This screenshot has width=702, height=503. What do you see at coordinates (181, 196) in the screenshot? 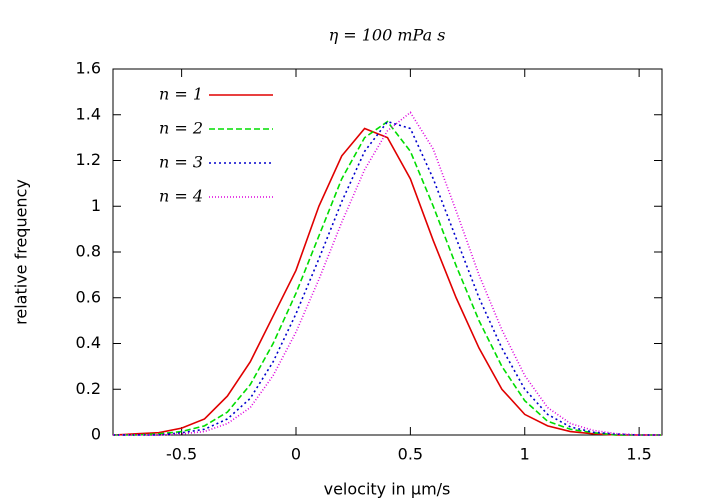
I see `legend-label: n = 4` at bounding box center [181, 196].